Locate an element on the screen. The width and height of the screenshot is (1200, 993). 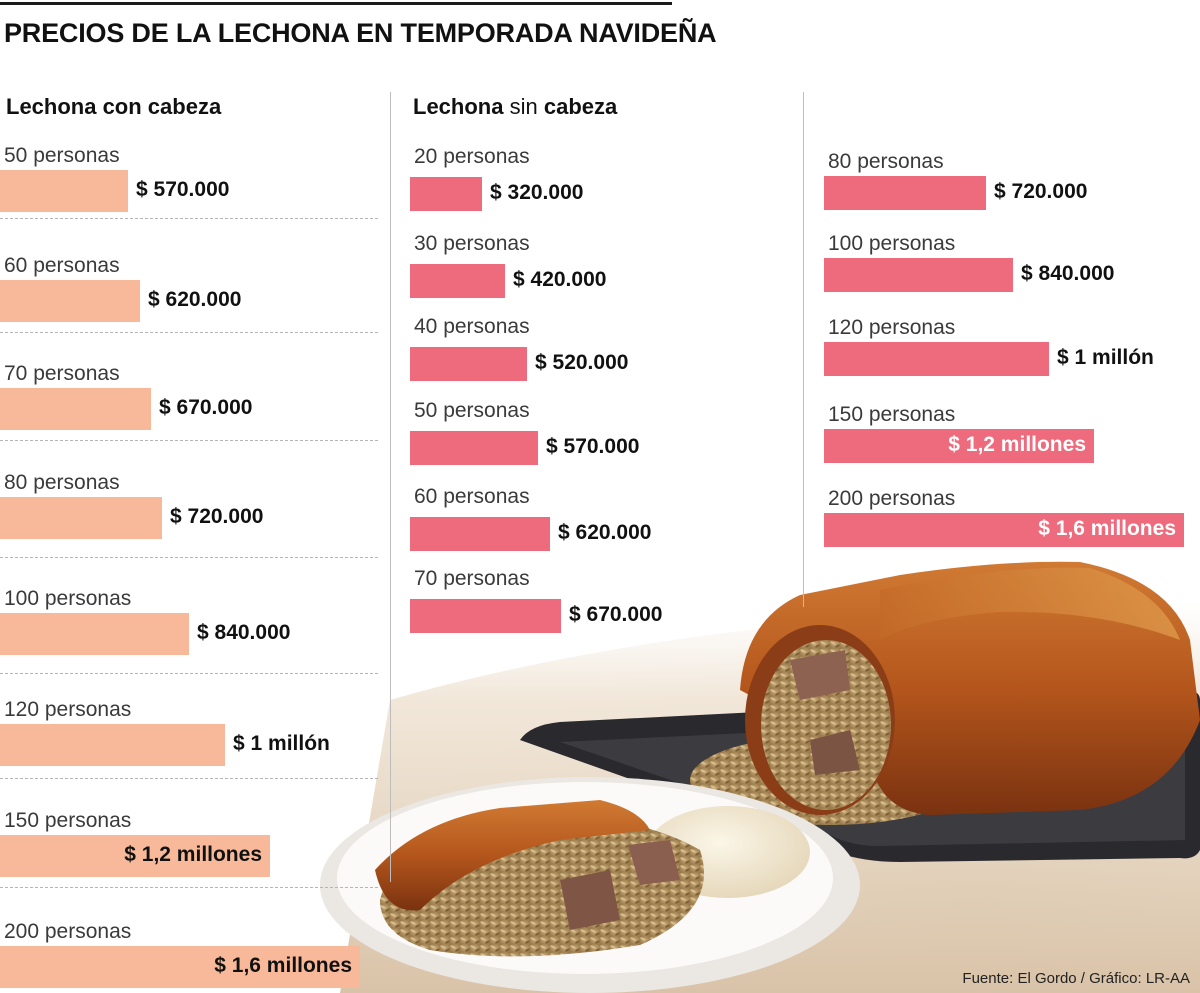
chart-title-sin-cabeza: Lechona sin cabeza is located at coordinates (515, 107).